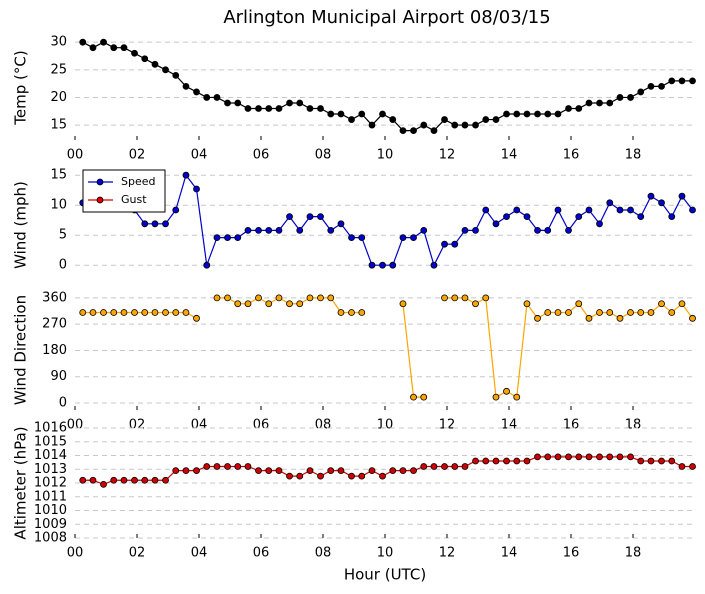 The image size is (705, 594). What do you see at coordinates (54, 297) in the screenshot?
I see `y-tick-label: 360` at bounding box center [54, 297].